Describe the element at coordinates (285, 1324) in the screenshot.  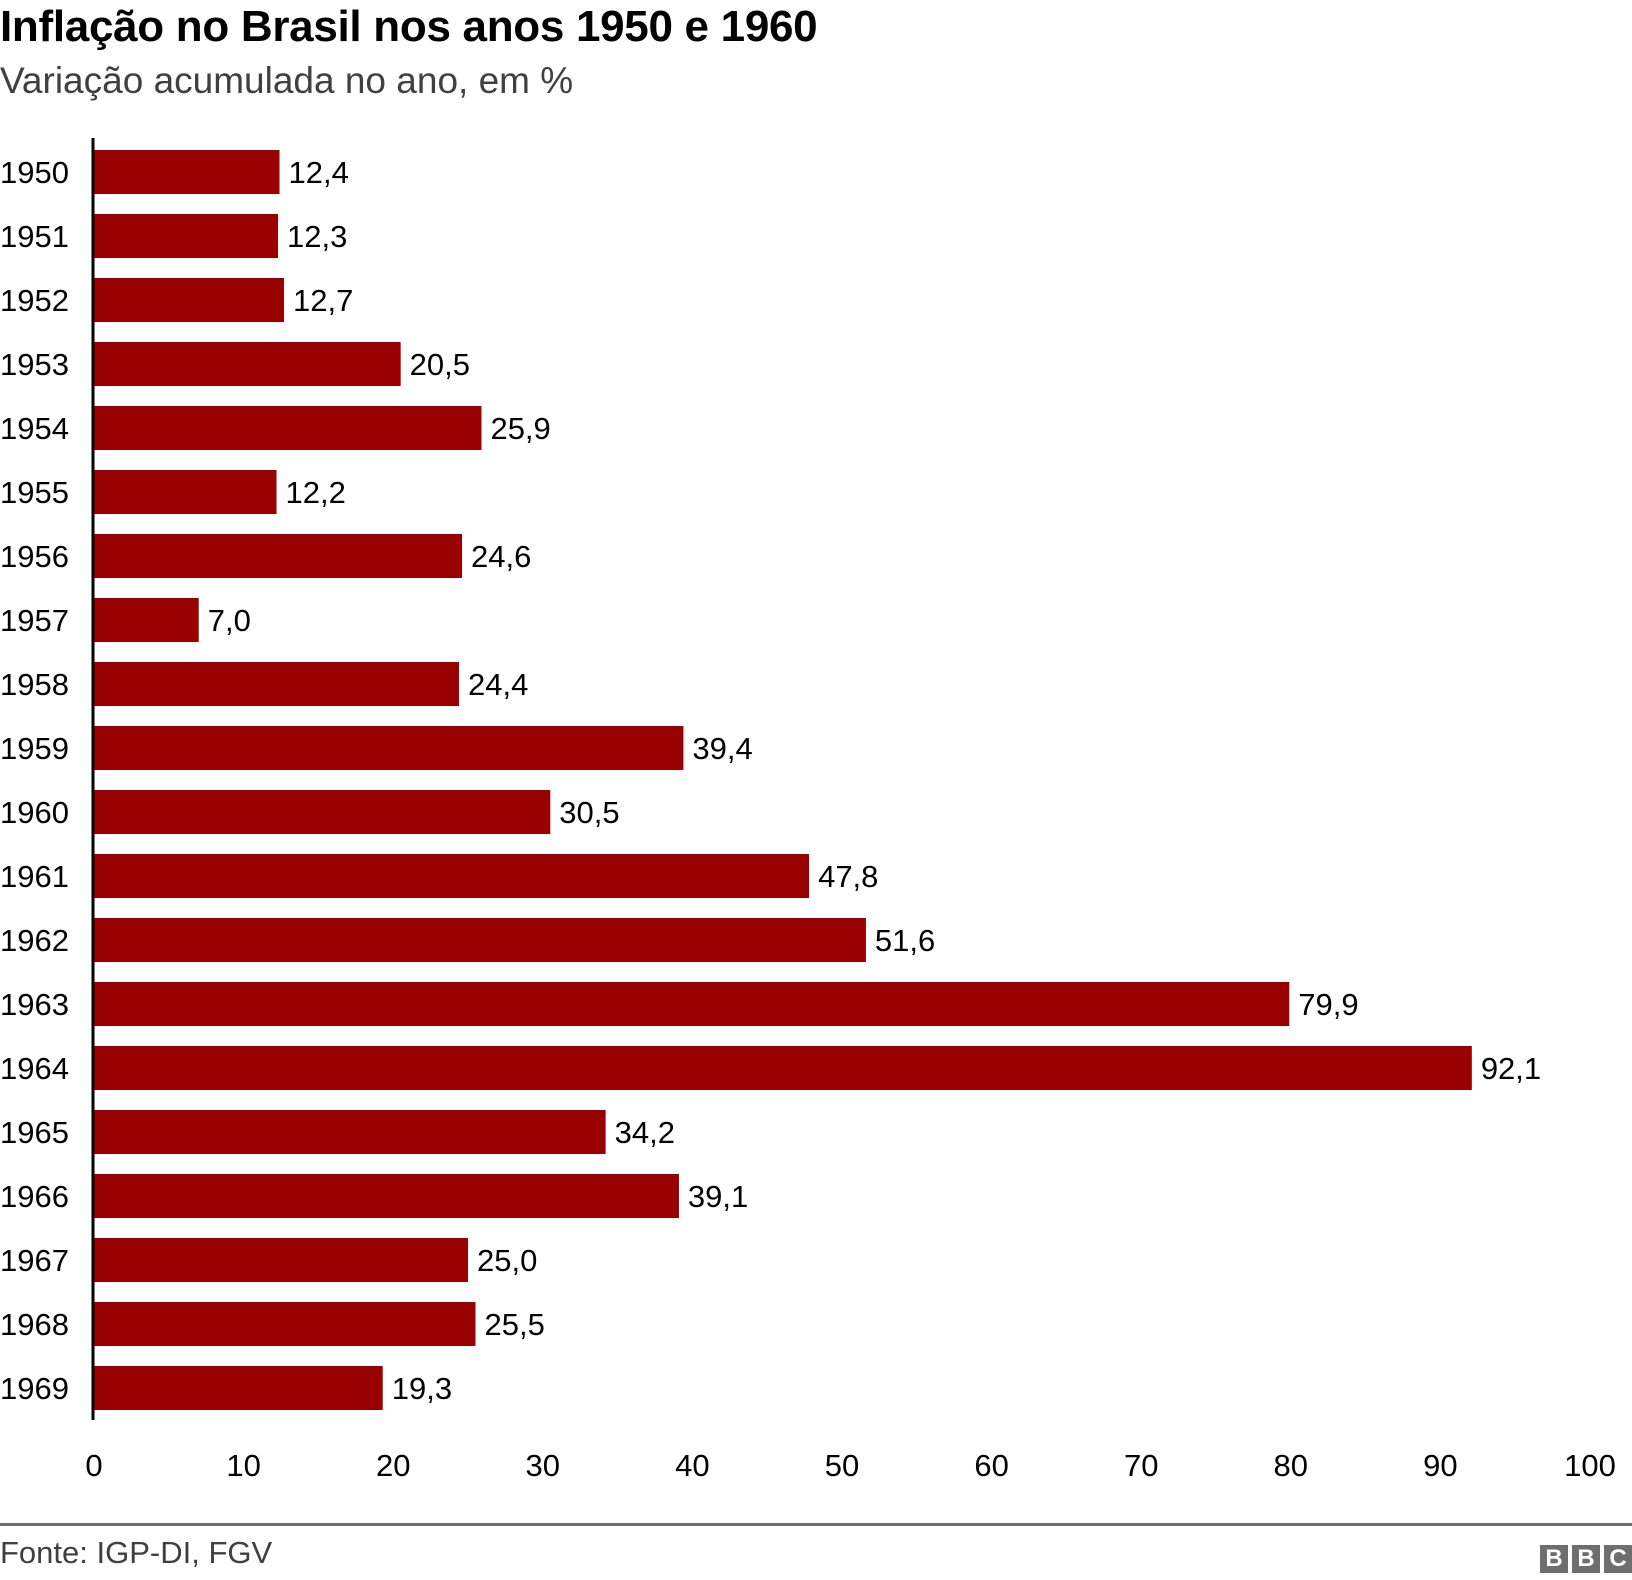
I see `bar-1968` at that location.